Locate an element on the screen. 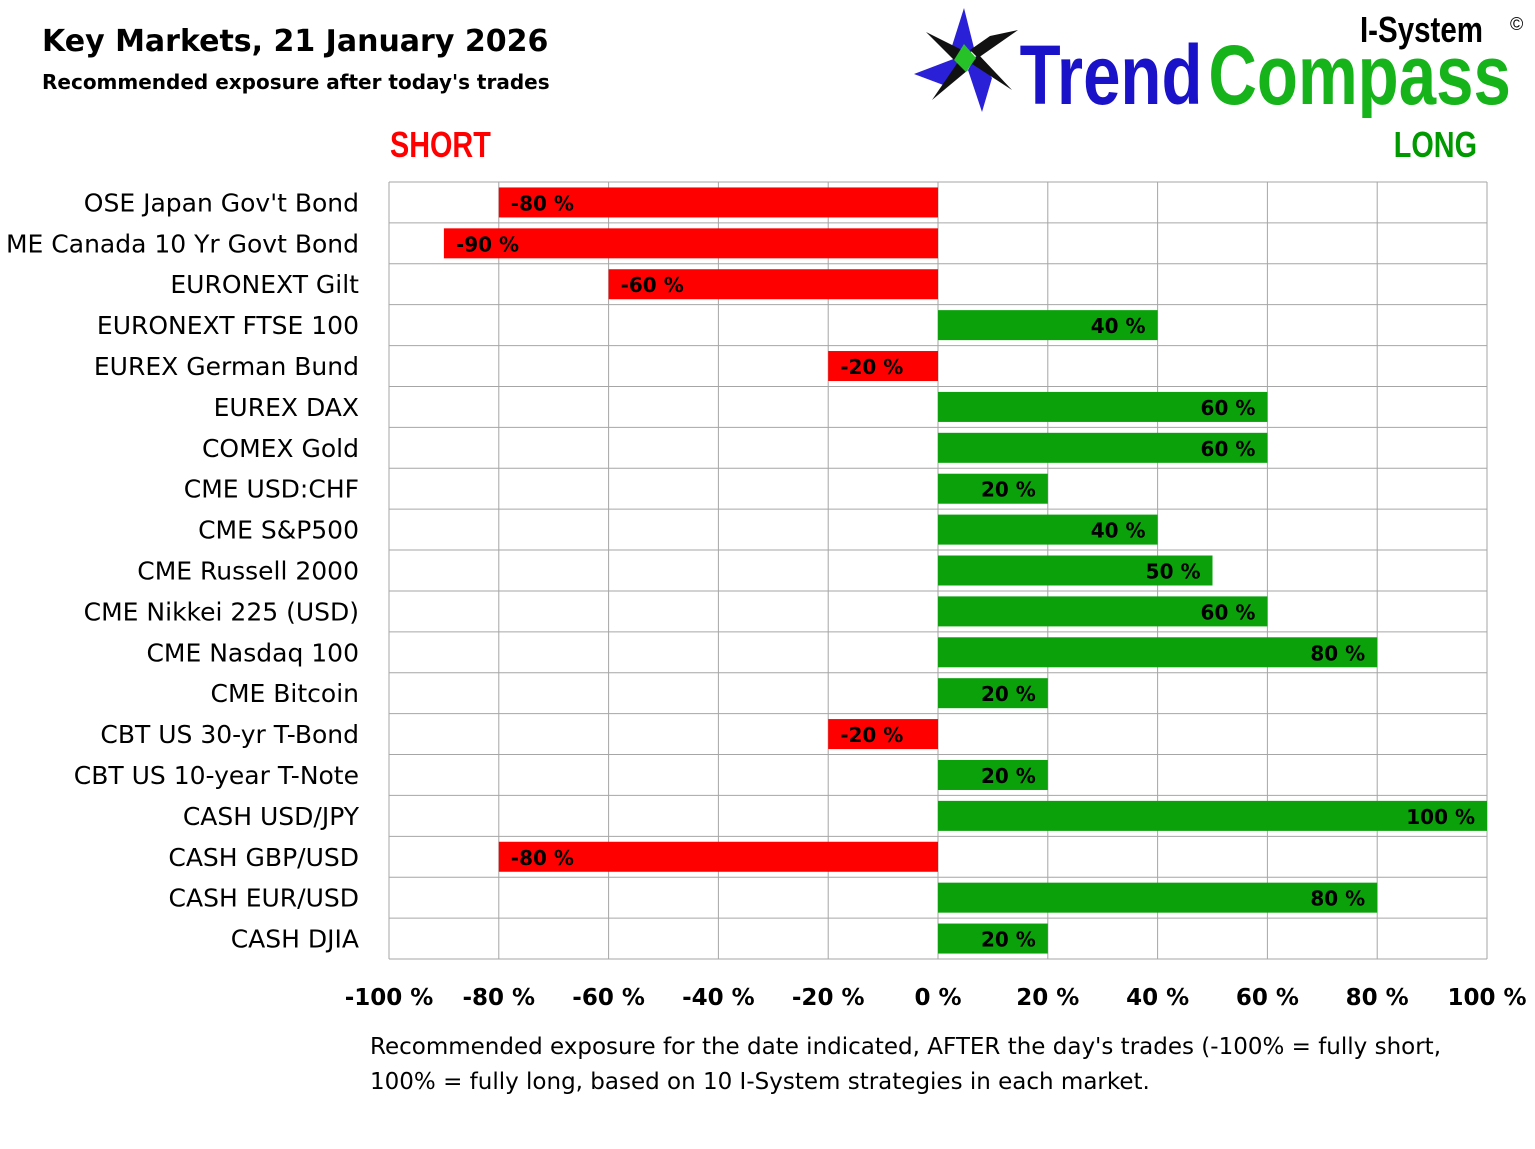 This screenshot has width=1535, height=1149. bar-data-label: -90 % is located at coordinates (487, 244).